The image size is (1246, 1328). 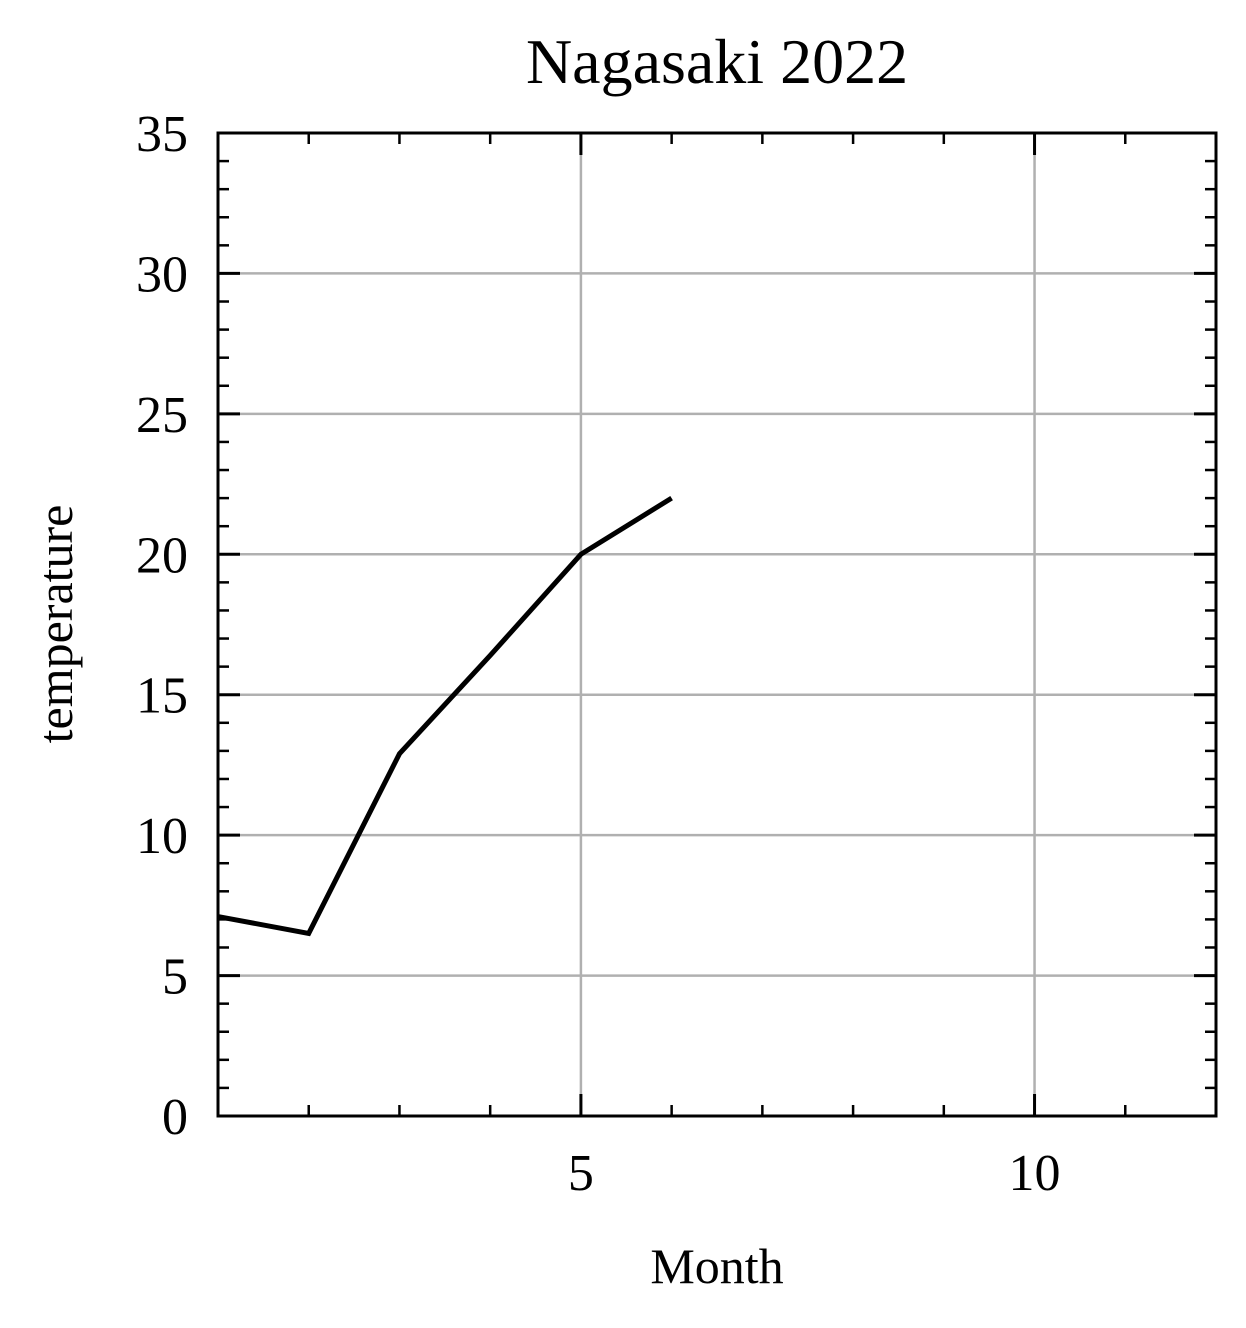 I want to click on y-tick-label: 0, so click(x=175, y=1117).